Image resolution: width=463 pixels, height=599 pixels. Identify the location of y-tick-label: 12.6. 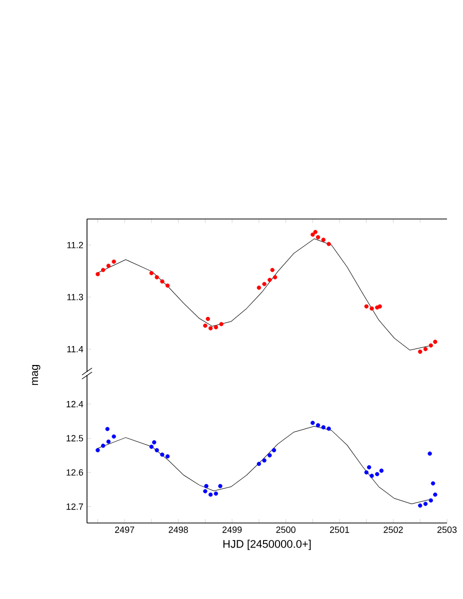
(75, 472).